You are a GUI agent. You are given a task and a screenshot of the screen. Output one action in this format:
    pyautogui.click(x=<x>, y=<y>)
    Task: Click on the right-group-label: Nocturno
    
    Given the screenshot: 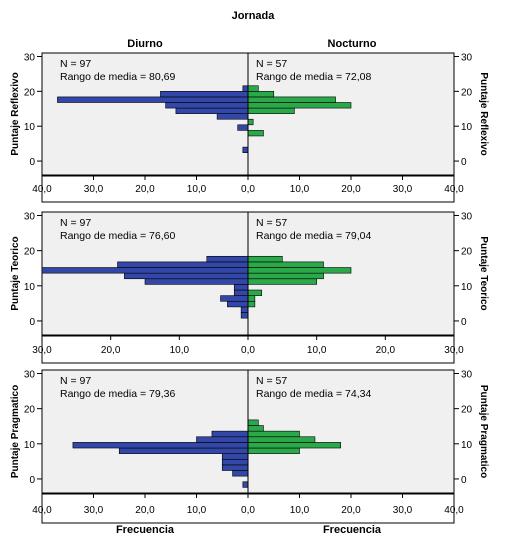 What is the action you would take?
    pyautogui.click(x=352, y=44)
    